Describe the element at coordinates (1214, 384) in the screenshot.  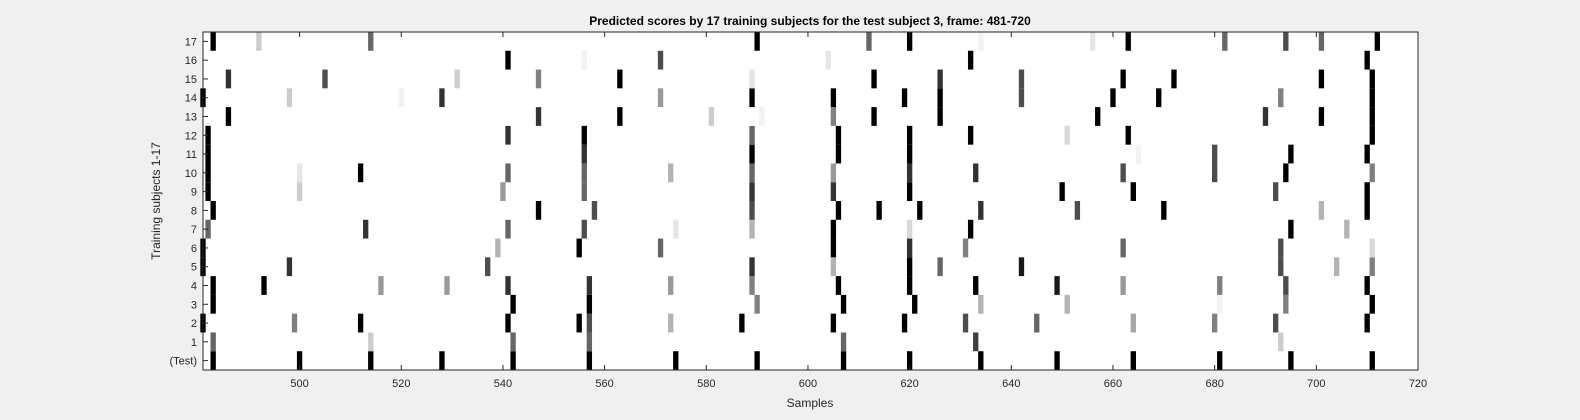
I see `x-tick-label: 680` at that location.